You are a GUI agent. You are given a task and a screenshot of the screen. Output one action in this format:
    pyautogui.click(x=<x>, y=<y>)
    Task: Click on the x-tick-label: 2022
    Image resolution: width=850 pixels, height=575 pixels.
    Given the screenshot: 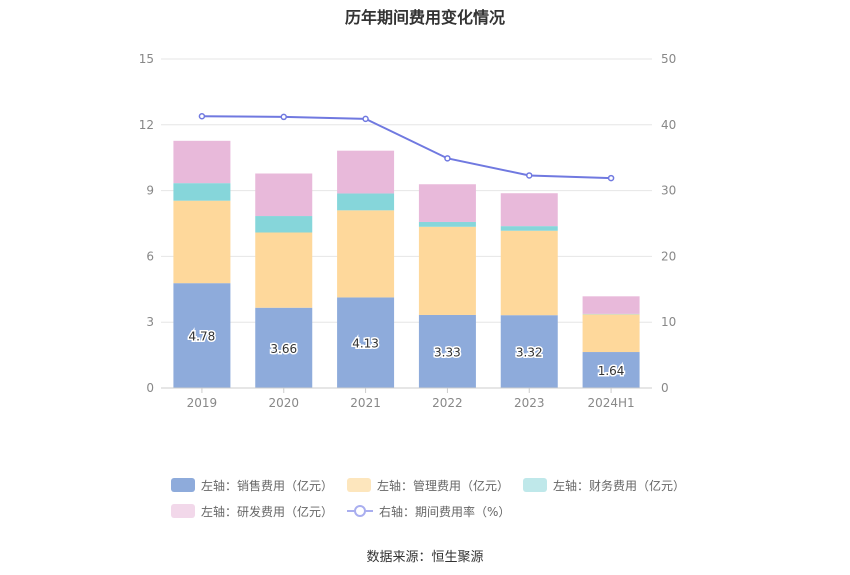 What is the action you would take?
    pyautogui.click(x=447, y=403)
    